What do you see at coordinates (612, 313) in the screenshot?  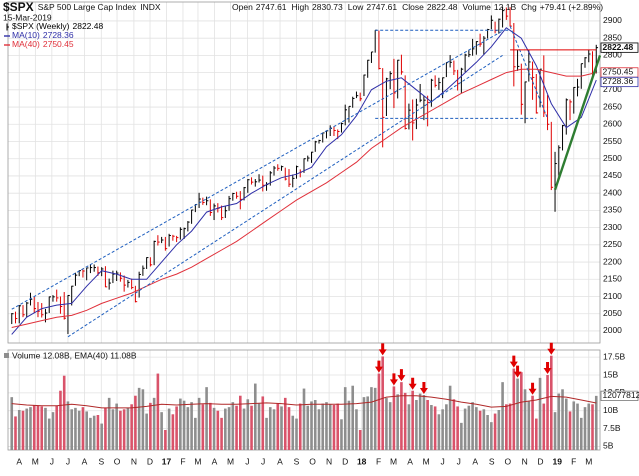 I see `y-tick-label: 2050` at bounding box center [612, 313].